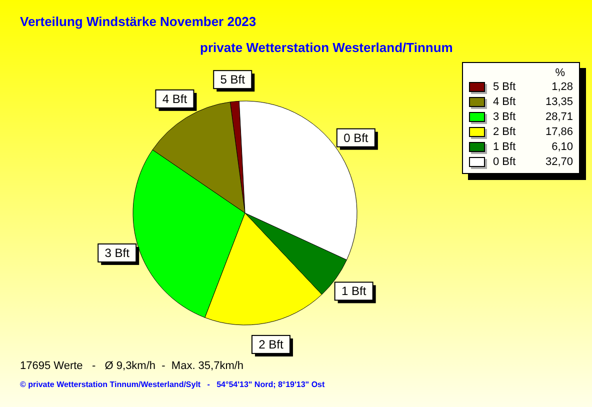 Image resolution: width=592 pixels, height=407 pixels. Describe the element at coordinates (356, 137) in the screenshot. I see `slice-label: 0 Bft` at that location.